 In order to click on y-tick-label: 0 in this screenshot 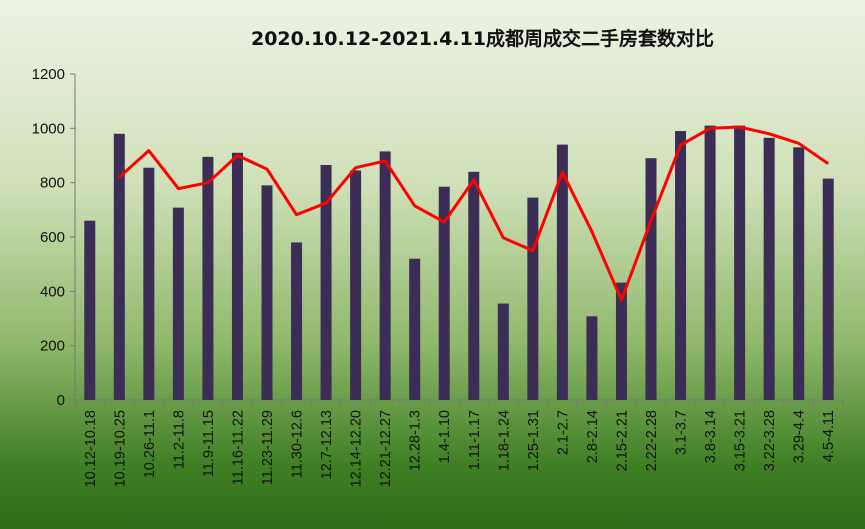, I will do `click(61, 400)`.